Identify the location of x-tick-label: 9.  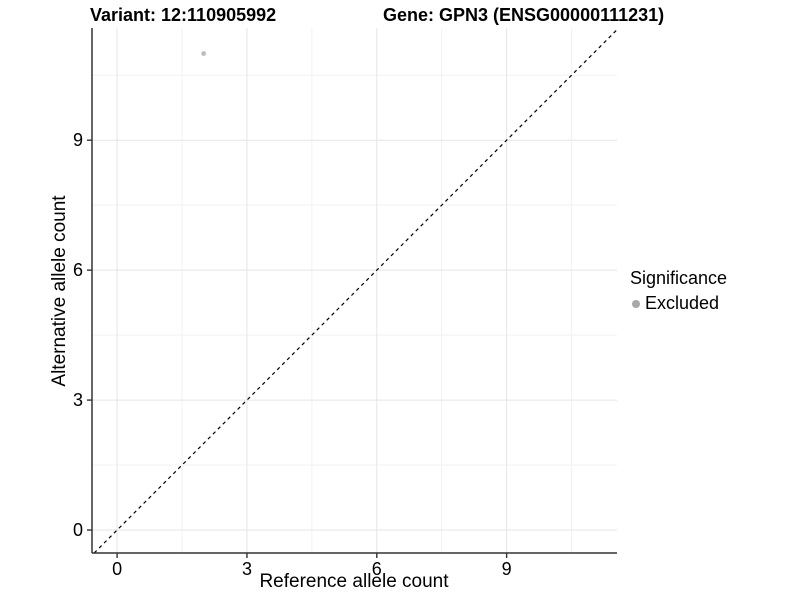
(507, 569).